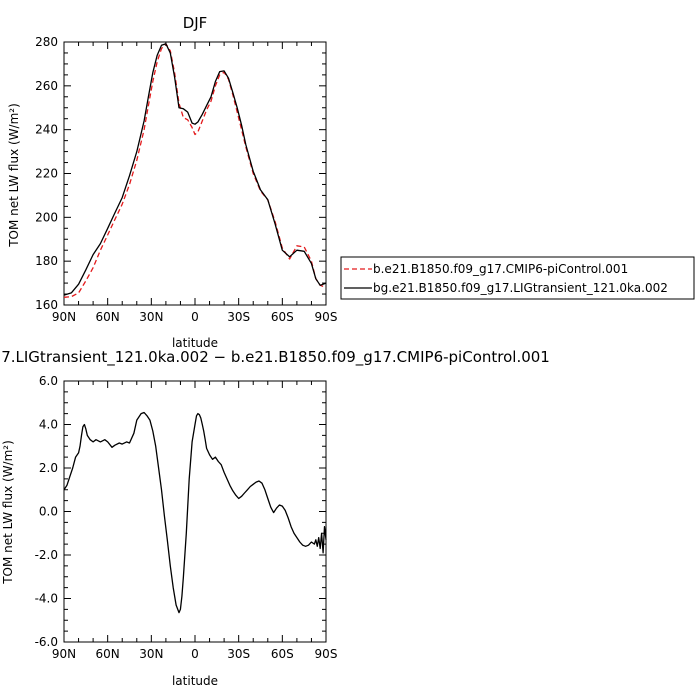 Image resolution: width=700 pixels, height=700 pixels. I want to click on y-tick-label: -6.0, so click(46, 642).